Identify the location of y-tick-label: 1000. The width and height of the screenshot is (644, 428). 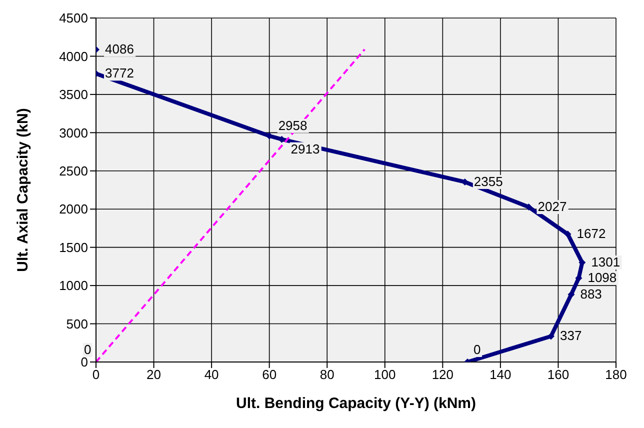
(73, 286).